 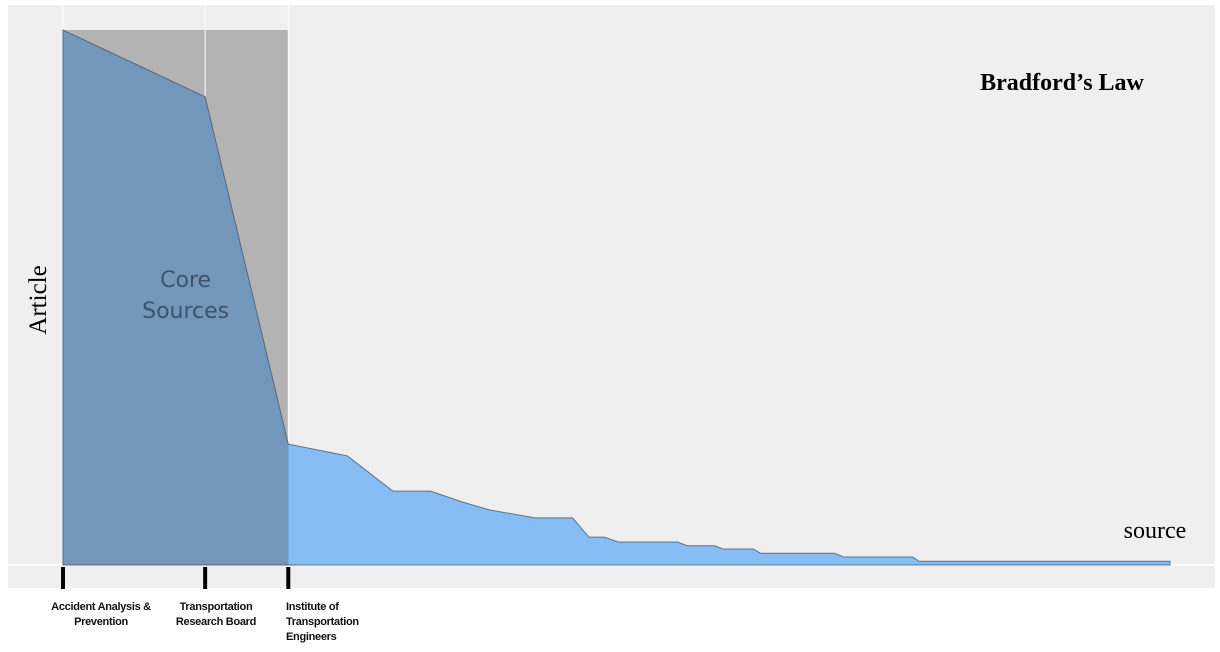 I want to click on x-tick-label: Institute of Transportation Engineers, so click(x=322, y=622).